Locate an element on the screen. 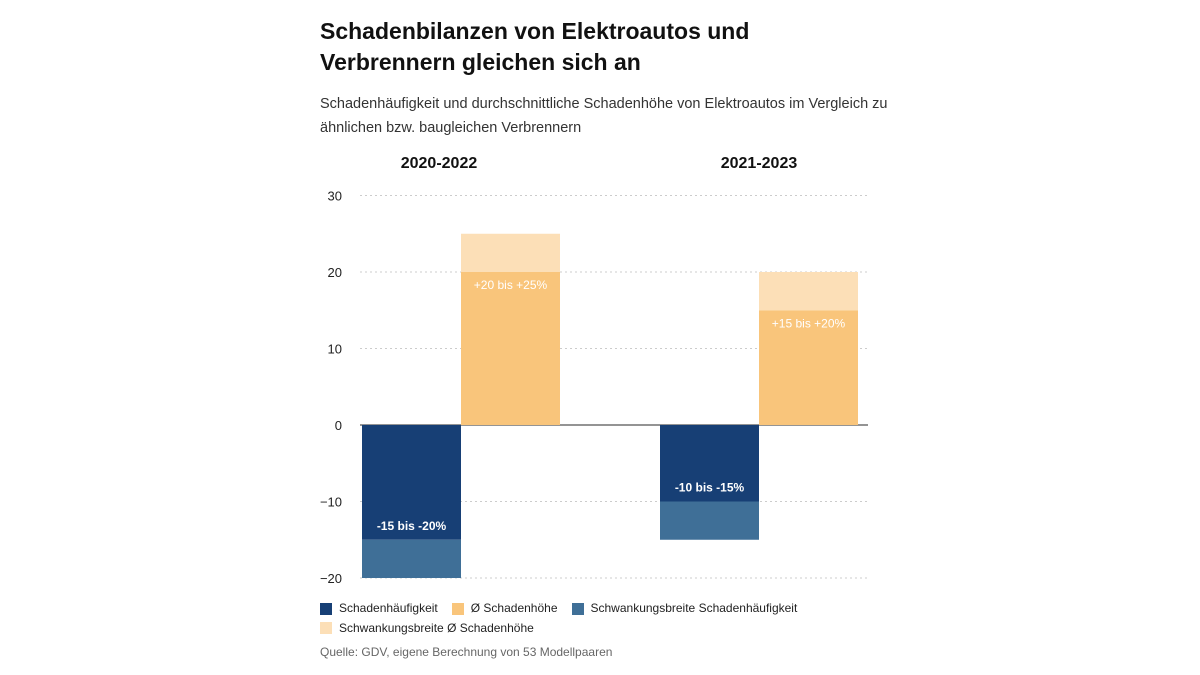  legend-item: Schwankungsbreite Schadenhäufigkeit is located at coordinates (684, 608).